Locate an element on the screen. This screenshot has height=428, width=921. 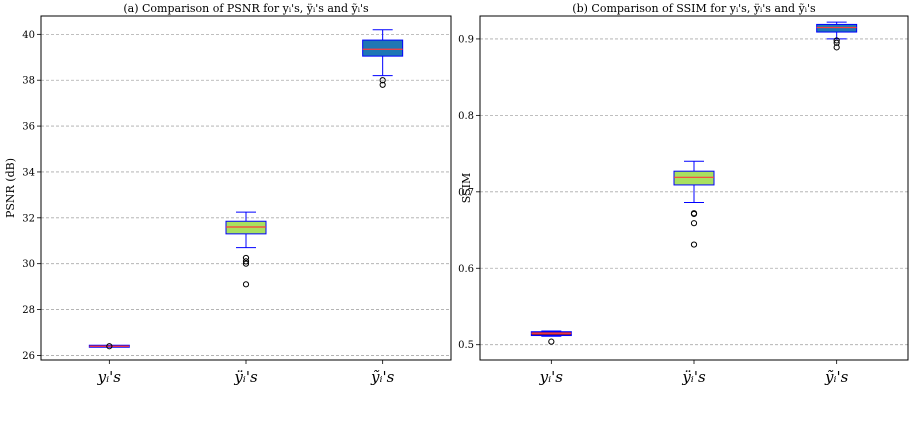
y-tick-label: 36 is located at coordinates (28, 127).